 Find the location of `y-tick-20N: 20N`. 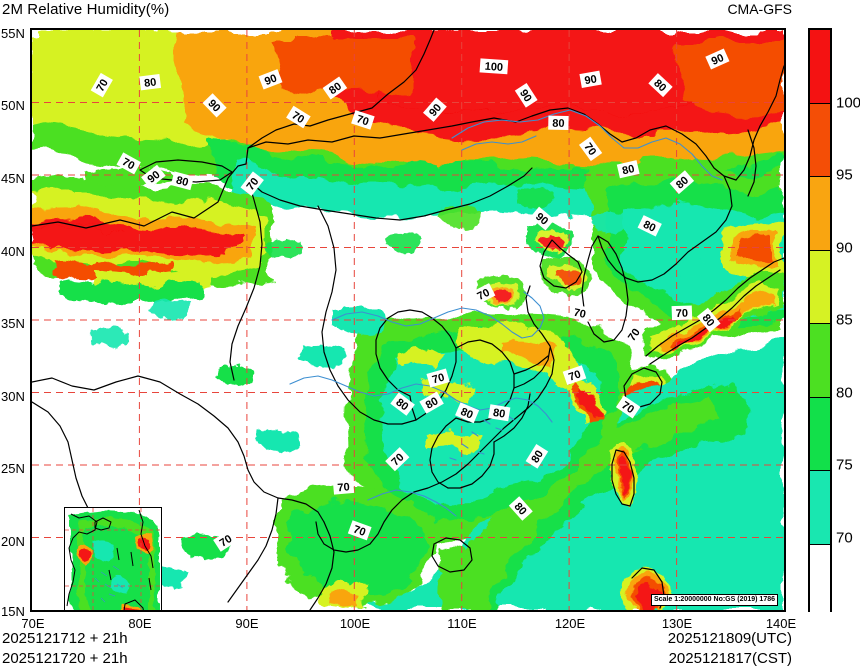

y-tick-20N: 20N is located at coordinates (13, 541).